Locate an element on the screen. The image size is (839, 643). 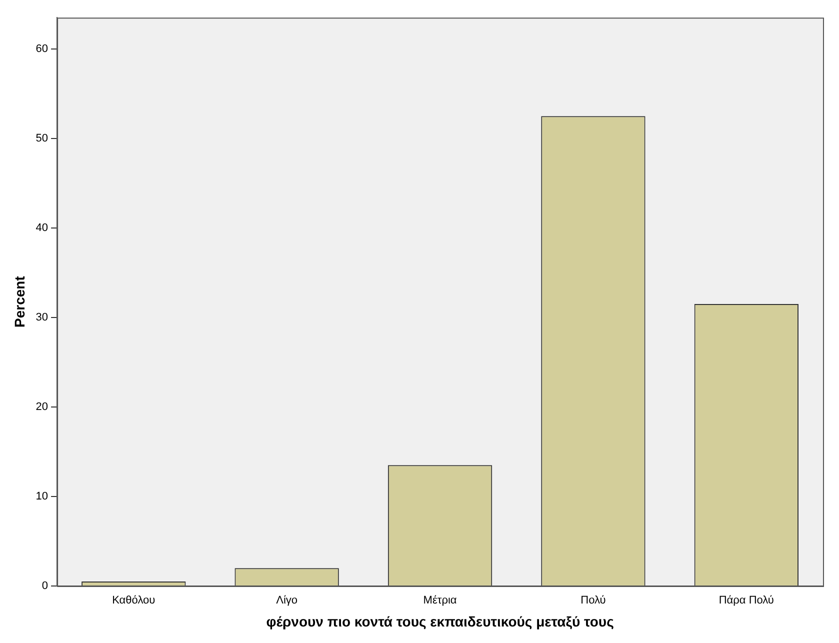
x-tick-label: Λίγο is located at coordinates (287, 600).